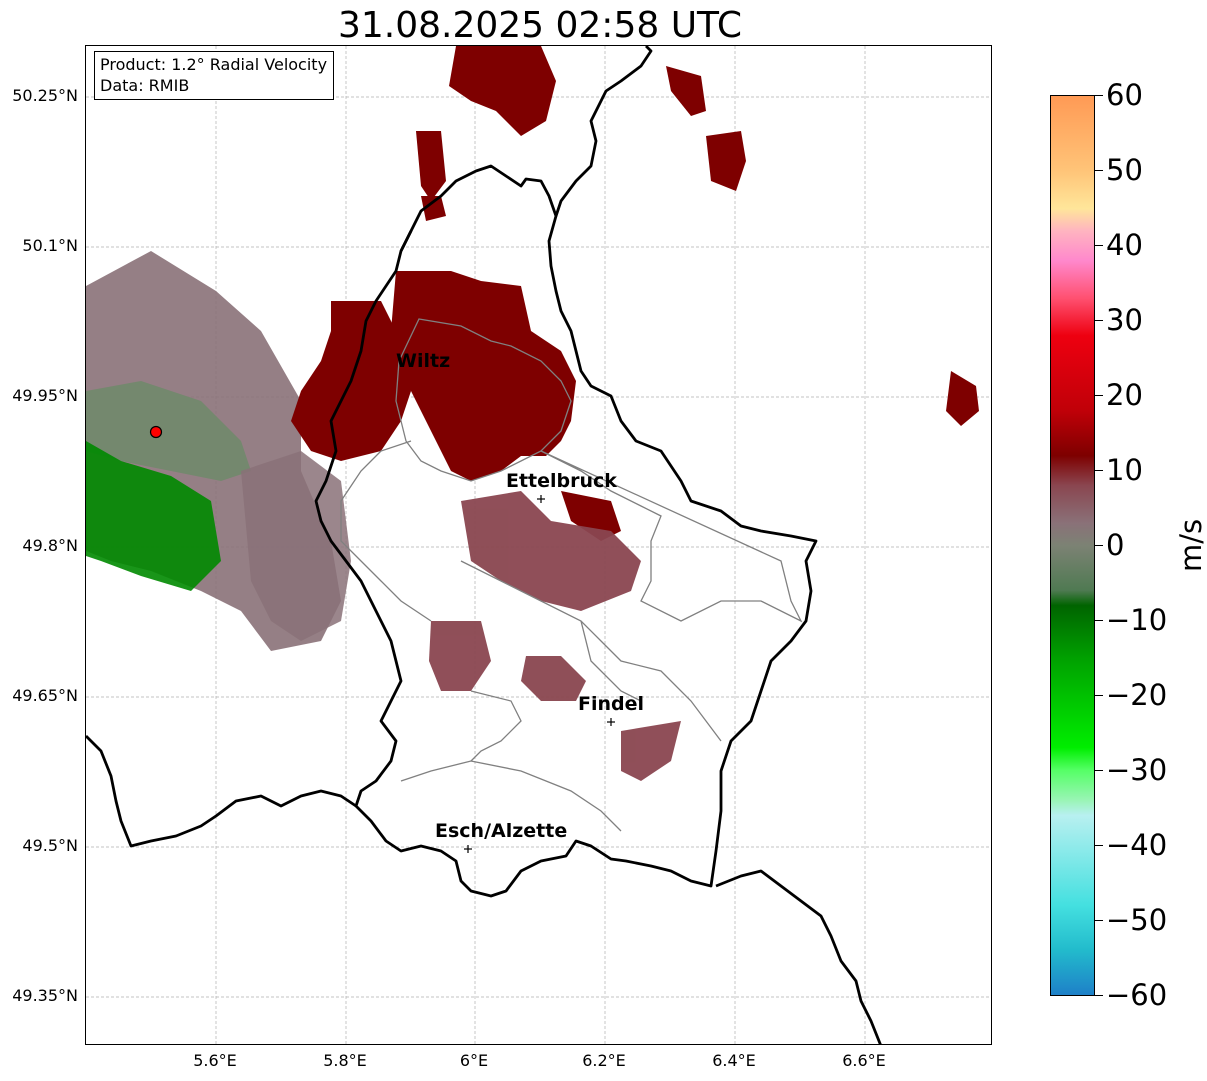  I want to click on colorbar-tick-label: −30, so click(1137, 770).